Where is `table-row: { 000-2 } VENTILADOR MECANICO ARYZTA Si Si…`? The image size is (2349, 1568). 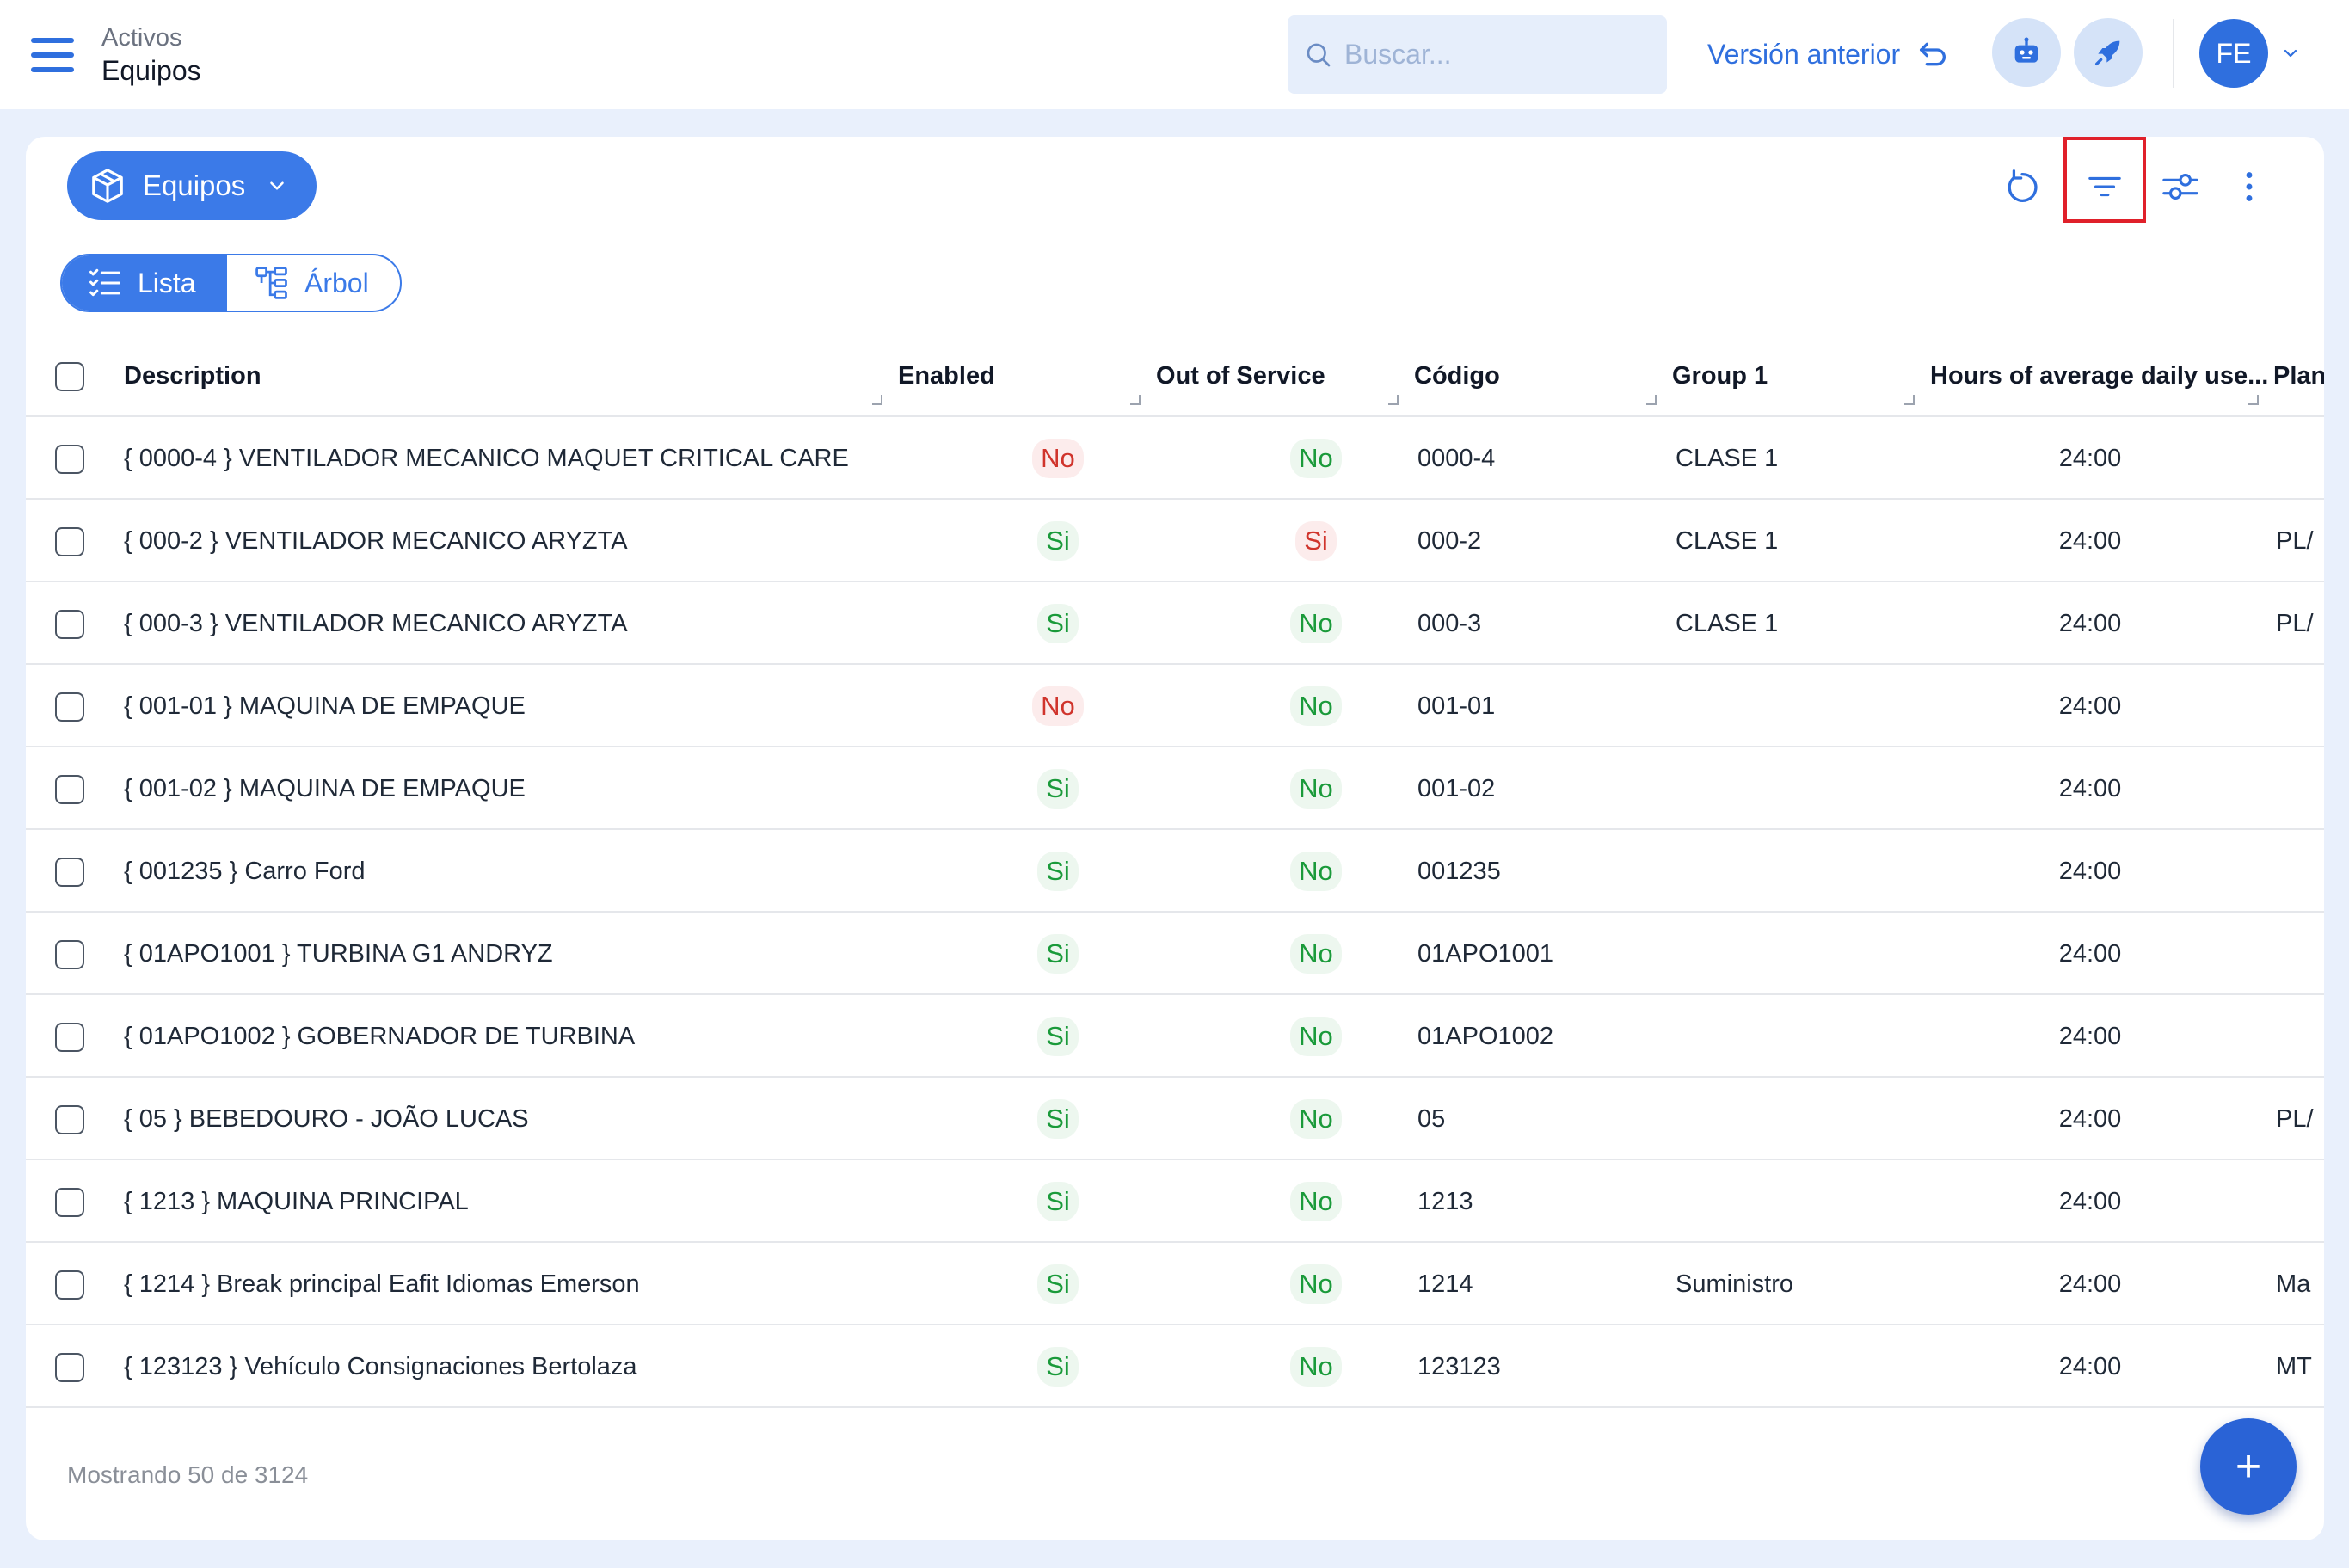
table-row: { 000-2 } VENTILADOR MECANICO ARYZTA Si Si… is located at coordinates (1175, 541).